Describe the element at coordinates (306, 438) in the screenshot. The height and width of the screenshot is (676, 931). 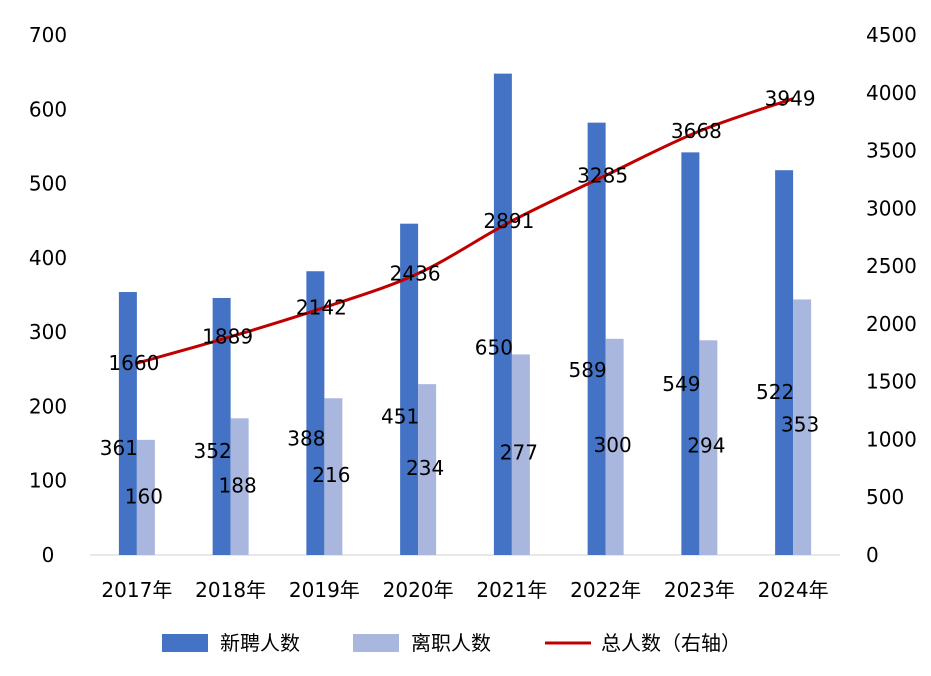
I see `hires-data-label: 388` at that location.